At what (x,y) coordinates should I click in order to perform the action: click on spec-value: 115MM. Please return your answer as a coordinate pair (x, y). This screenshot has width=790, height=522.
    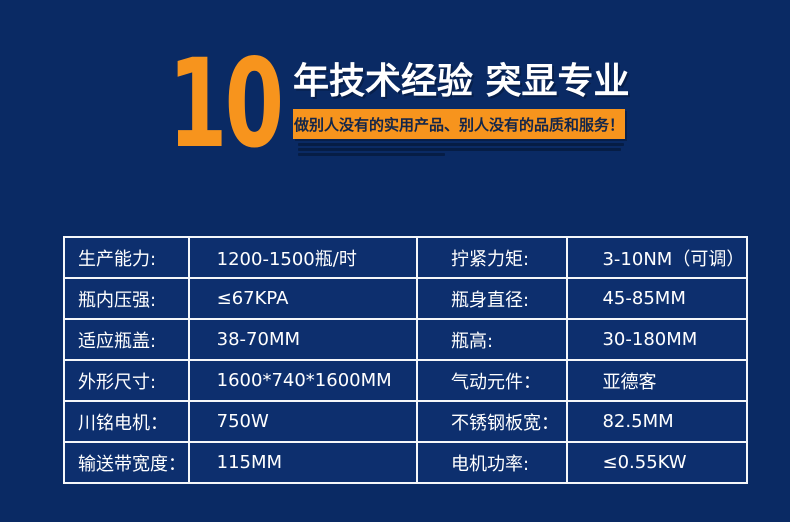
    Looking at the image, I should click on (302, 462).